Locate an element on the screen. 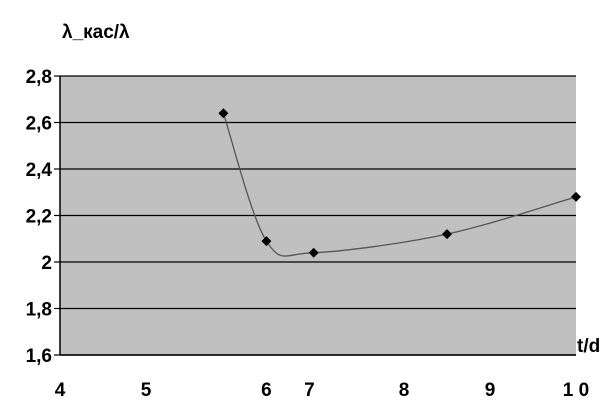 Image resolution: width=606 pixels, height=404 pixels. x-tick-label: 7 is located at coordinates (309, 389).